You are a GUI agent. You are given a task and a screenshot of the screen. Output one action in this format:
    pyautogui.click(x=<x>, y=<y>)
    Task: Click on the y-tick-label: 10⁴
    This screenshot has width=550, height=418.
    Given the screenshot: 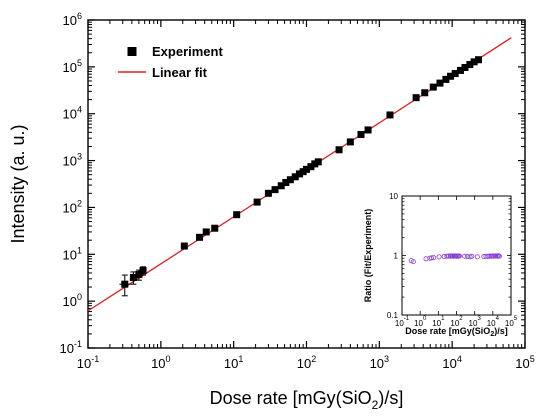 What is the action you would take?
    pyautogui.click(x=72, y=113)
    